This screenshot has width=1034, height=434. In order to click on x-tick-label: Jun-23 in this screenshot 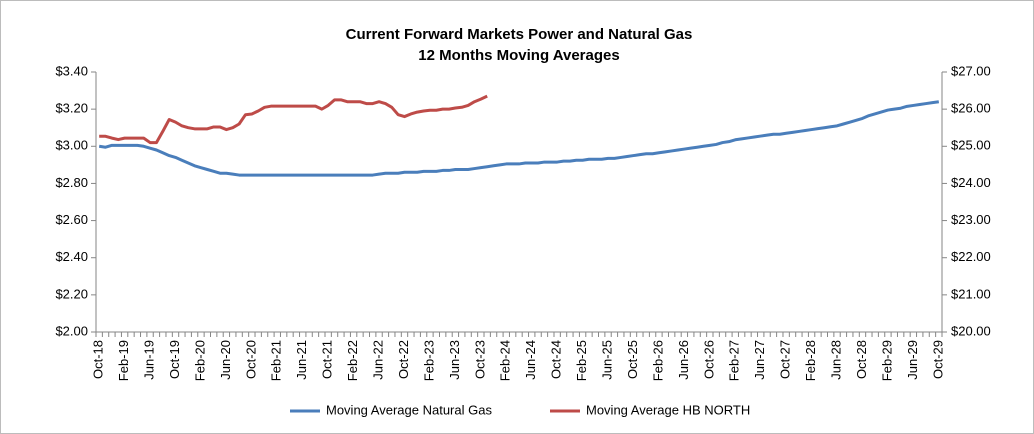, I will do `click(454, 360)`.